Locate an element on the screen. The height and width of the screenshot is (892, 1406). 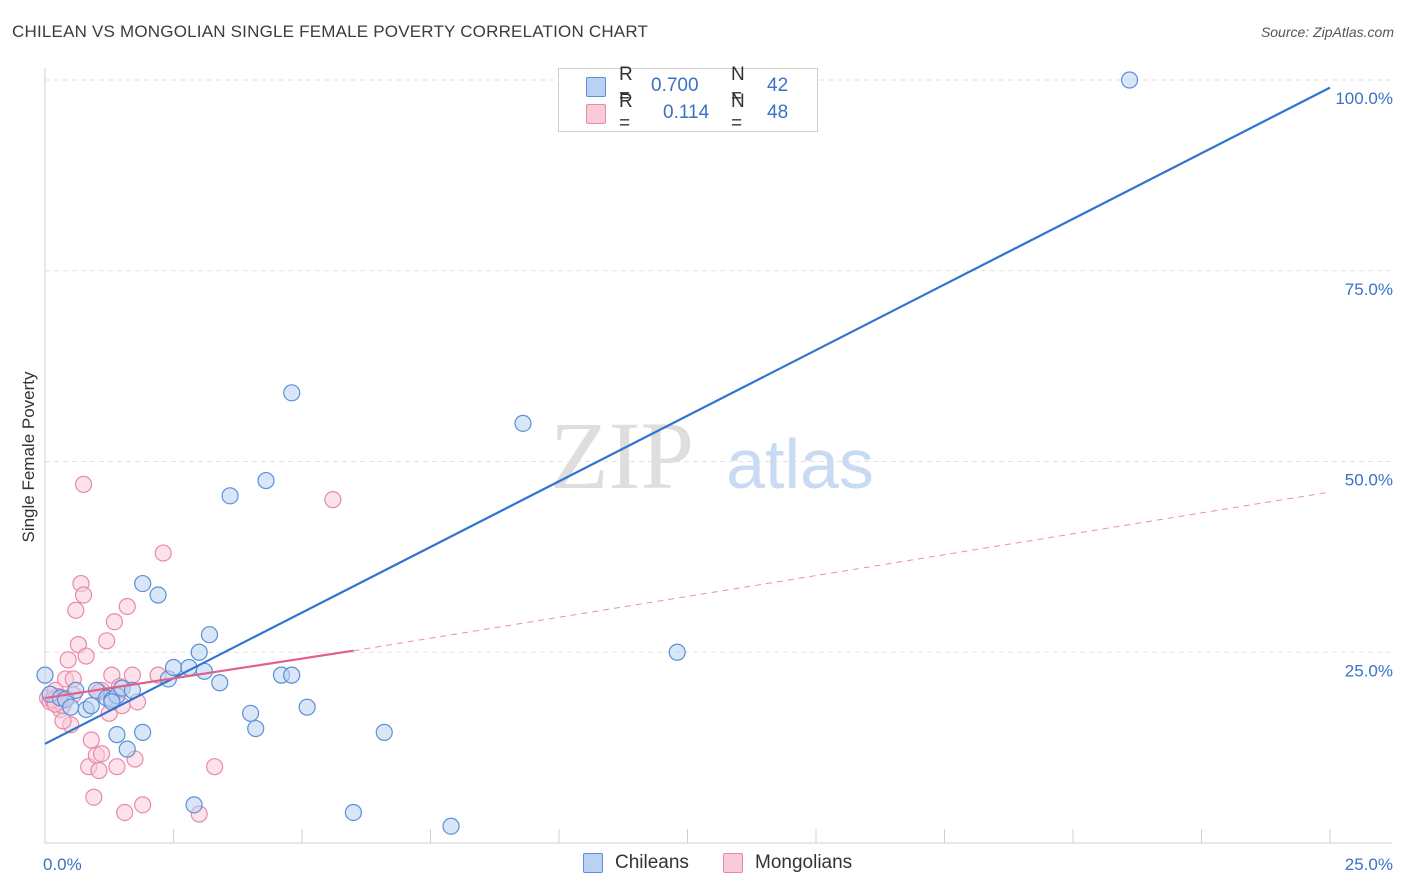
source-label: Source: ZipAtlas.com is located at coordinates (1327, 32).